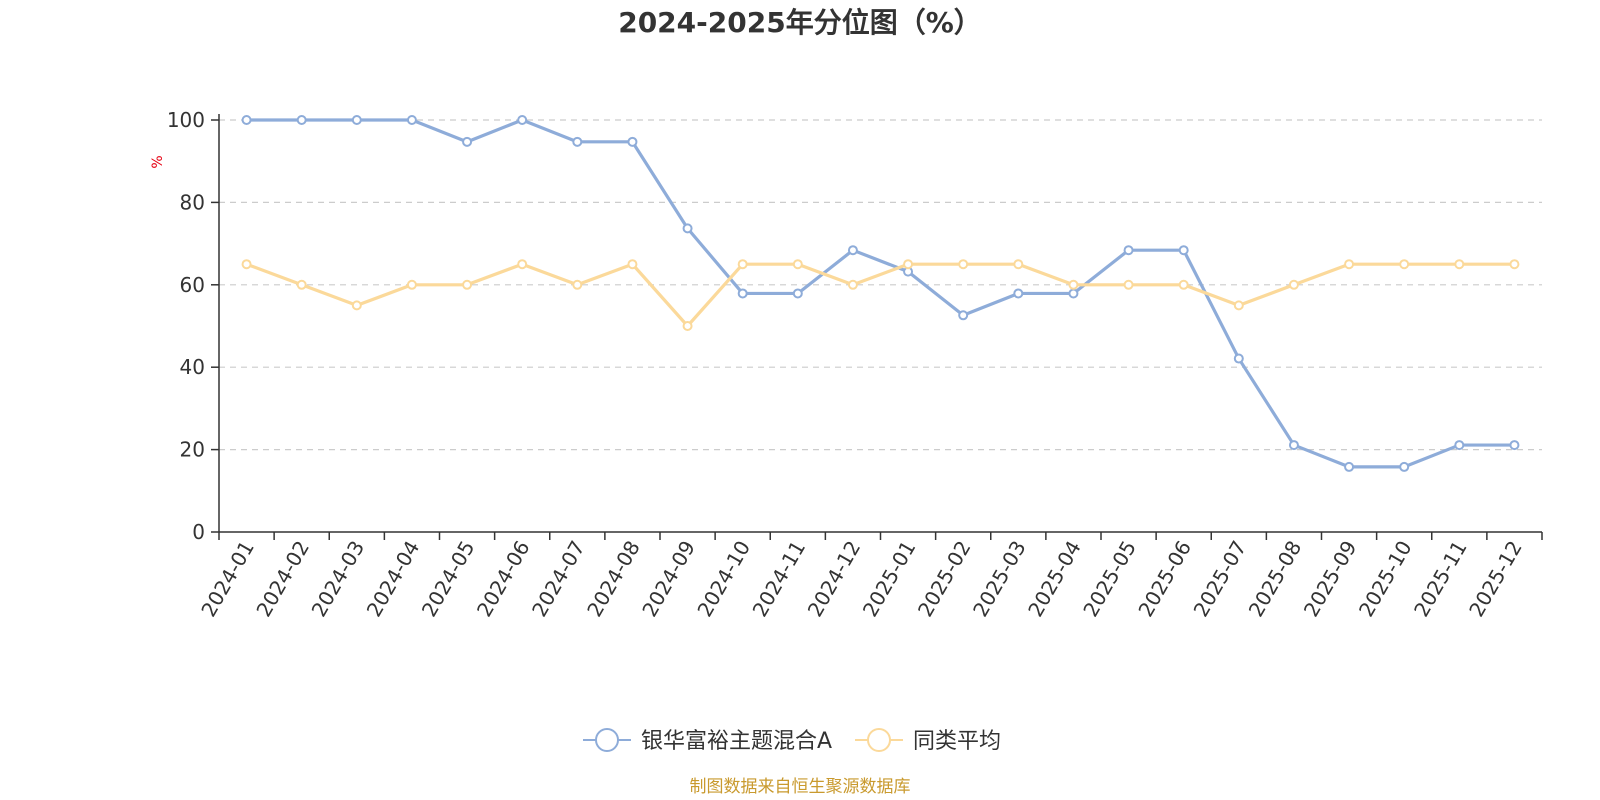 Image resolution: width=1600 pixels, height=800 pixels. I want to click on legend-label: 银华富裕主题混合A, so click(736, 741).